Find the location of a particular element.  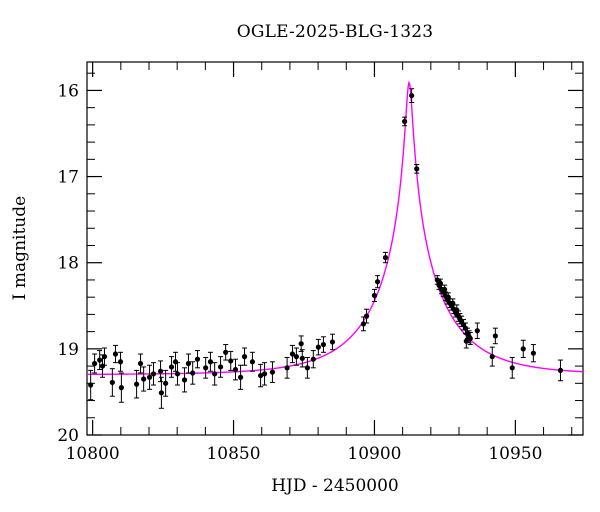

y-tick-label: 19 is located at coordinates (68, 350).